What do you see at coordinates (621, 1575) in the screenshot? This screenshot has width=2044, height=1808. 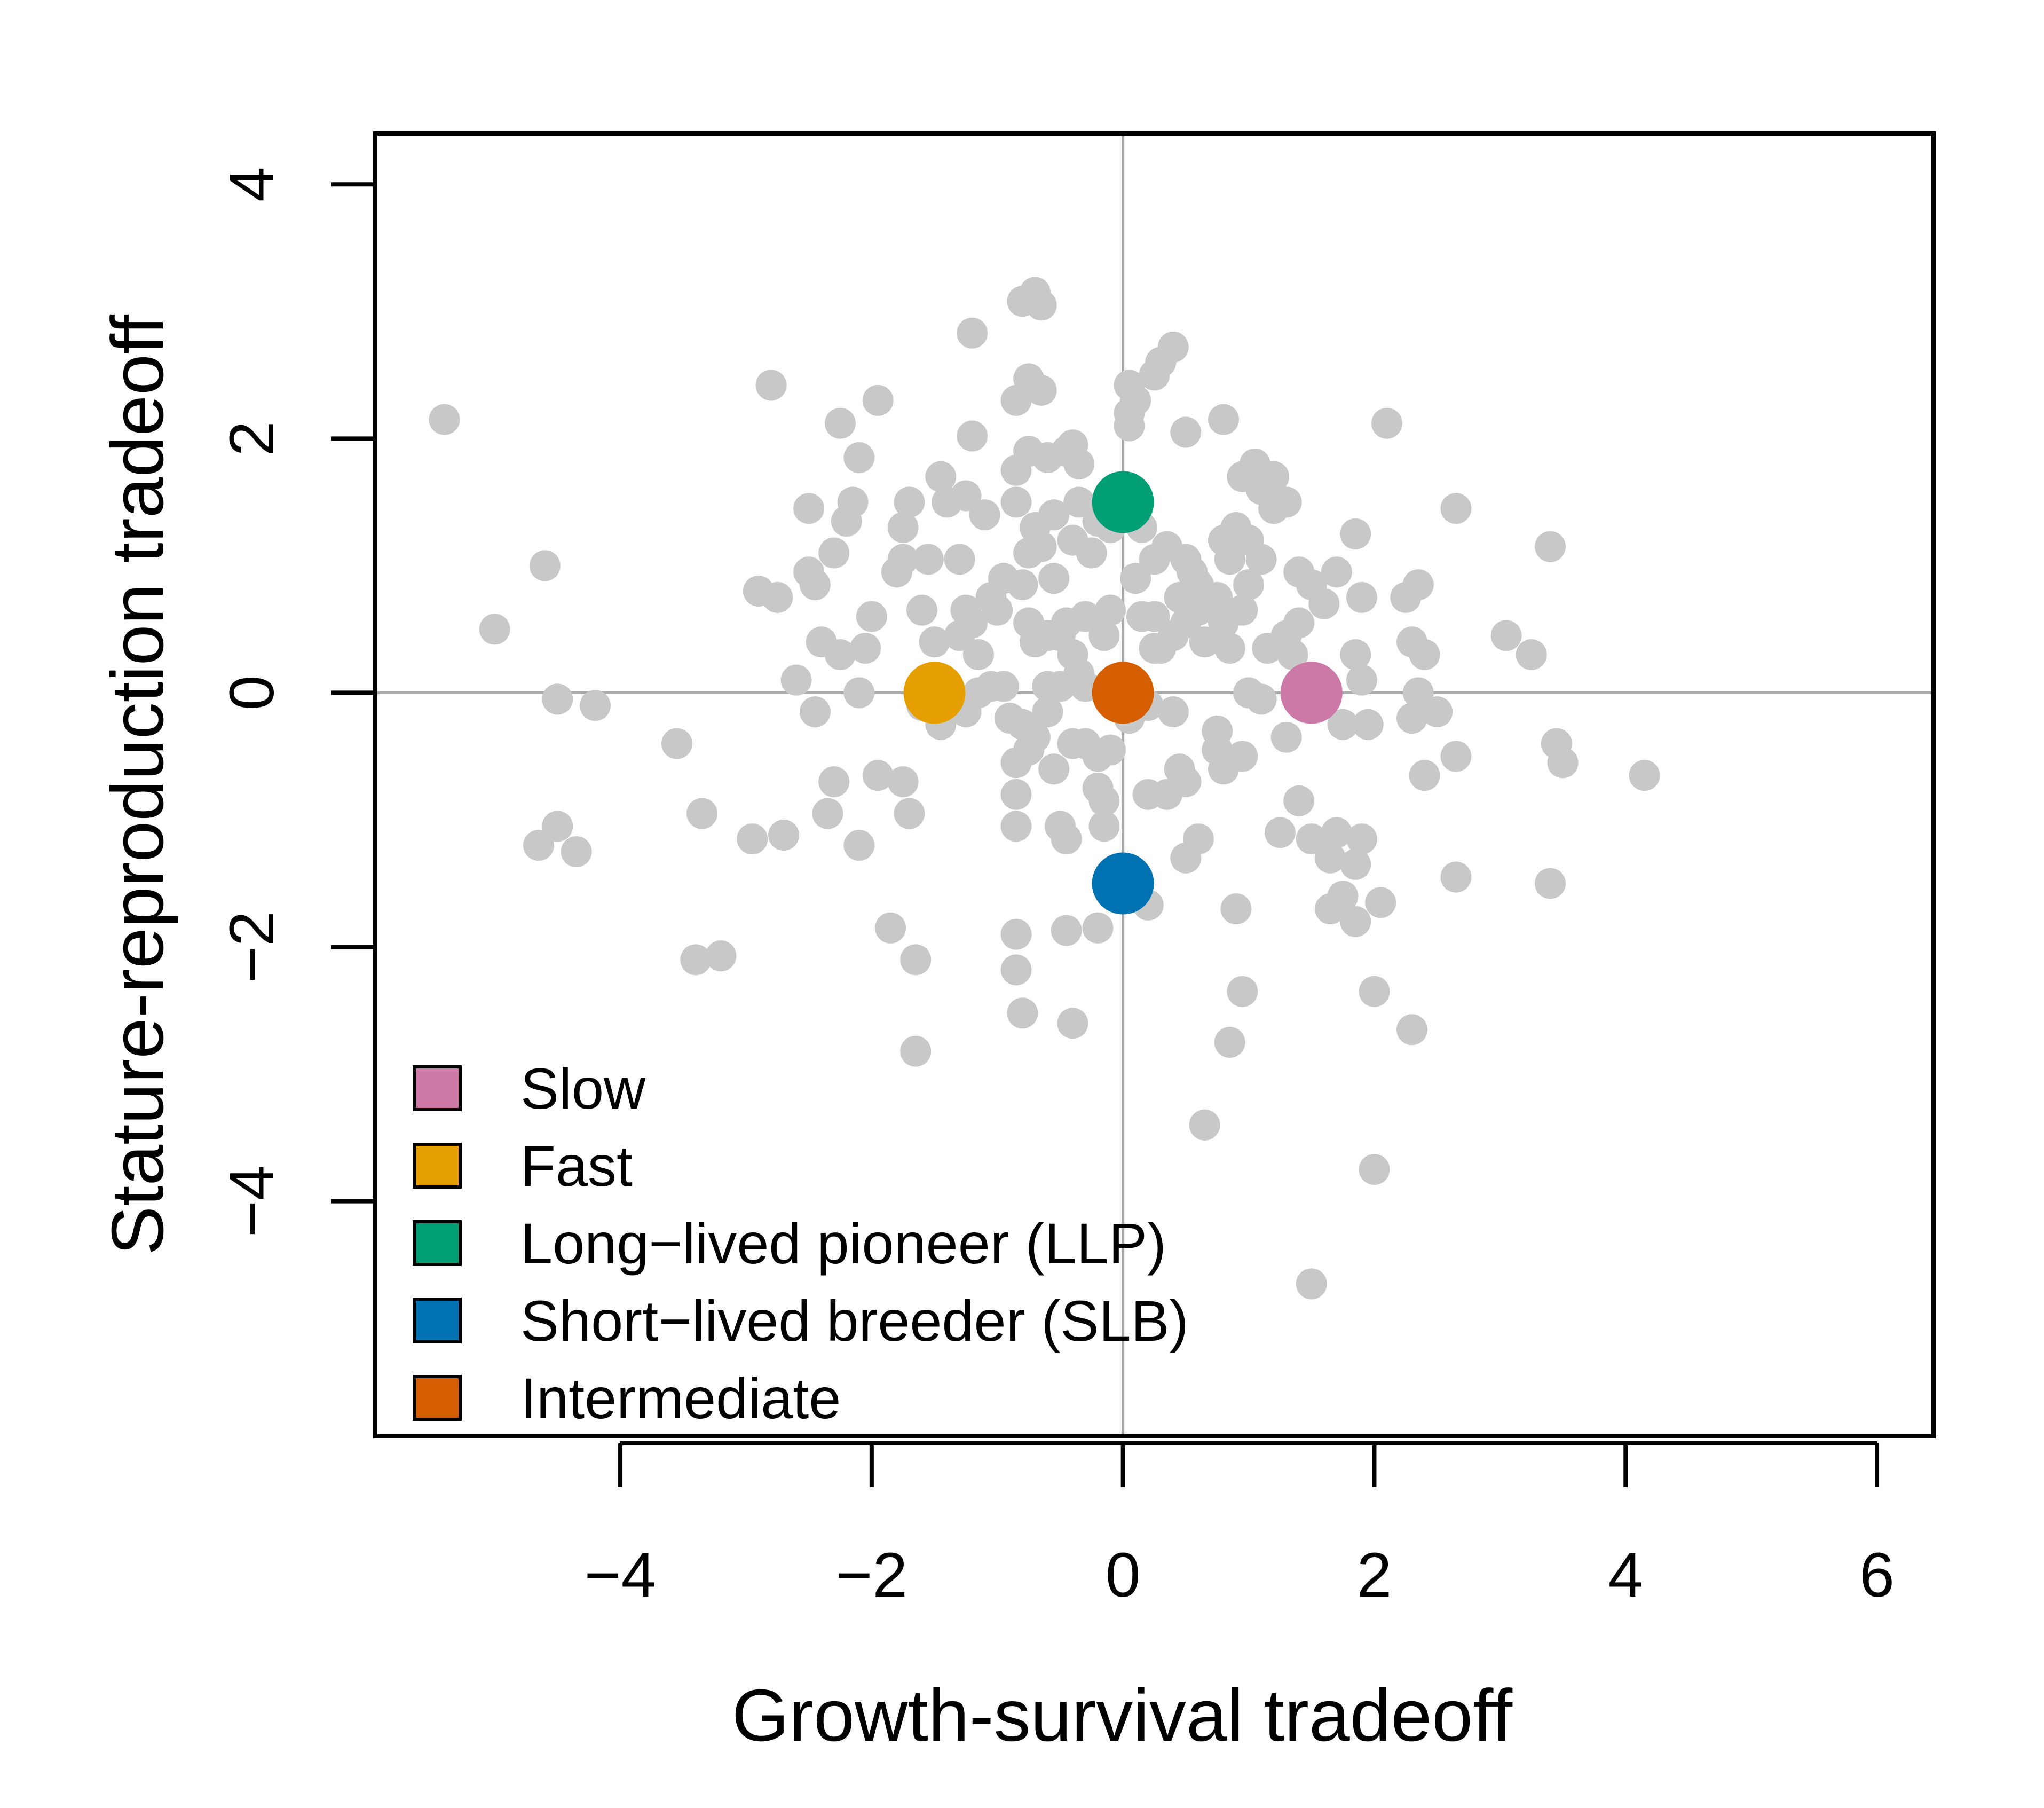 I see `x-tick-label: −4` at bounding box center [621, 1575].